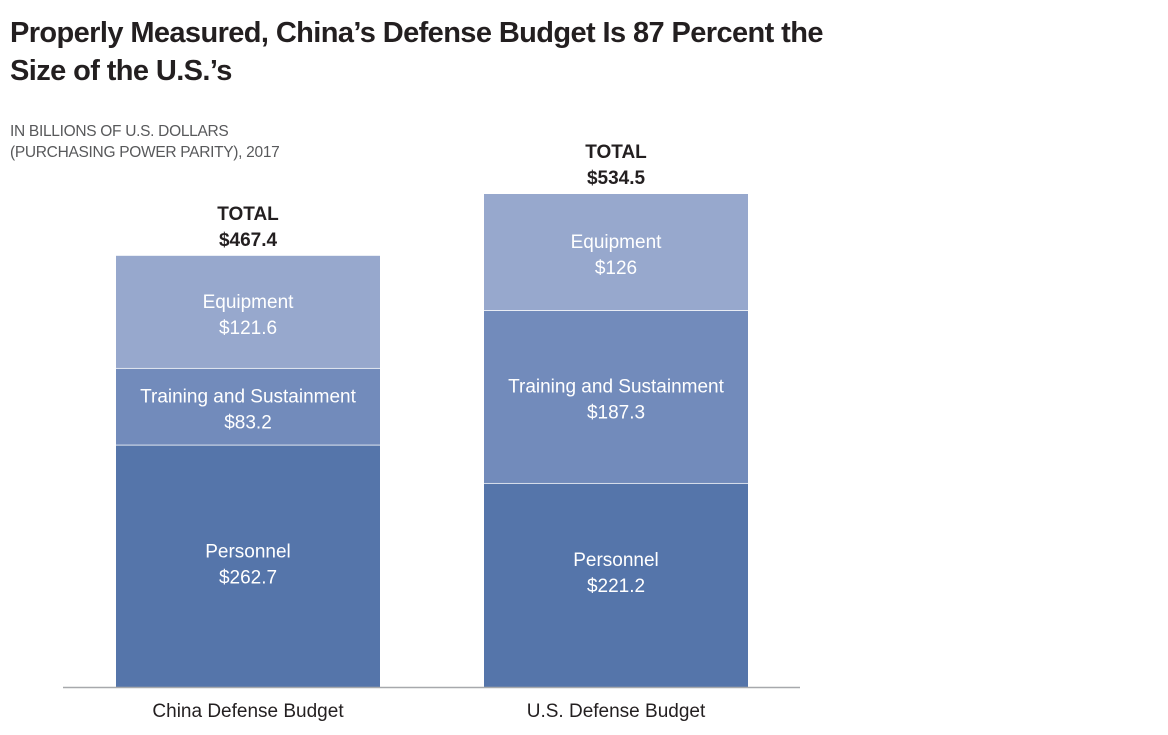  What do you see at coordinates (248, 565) in the screenshot?
I see `bar-segment-china-defense-budget-personnel` at bounding box center [248, 565].